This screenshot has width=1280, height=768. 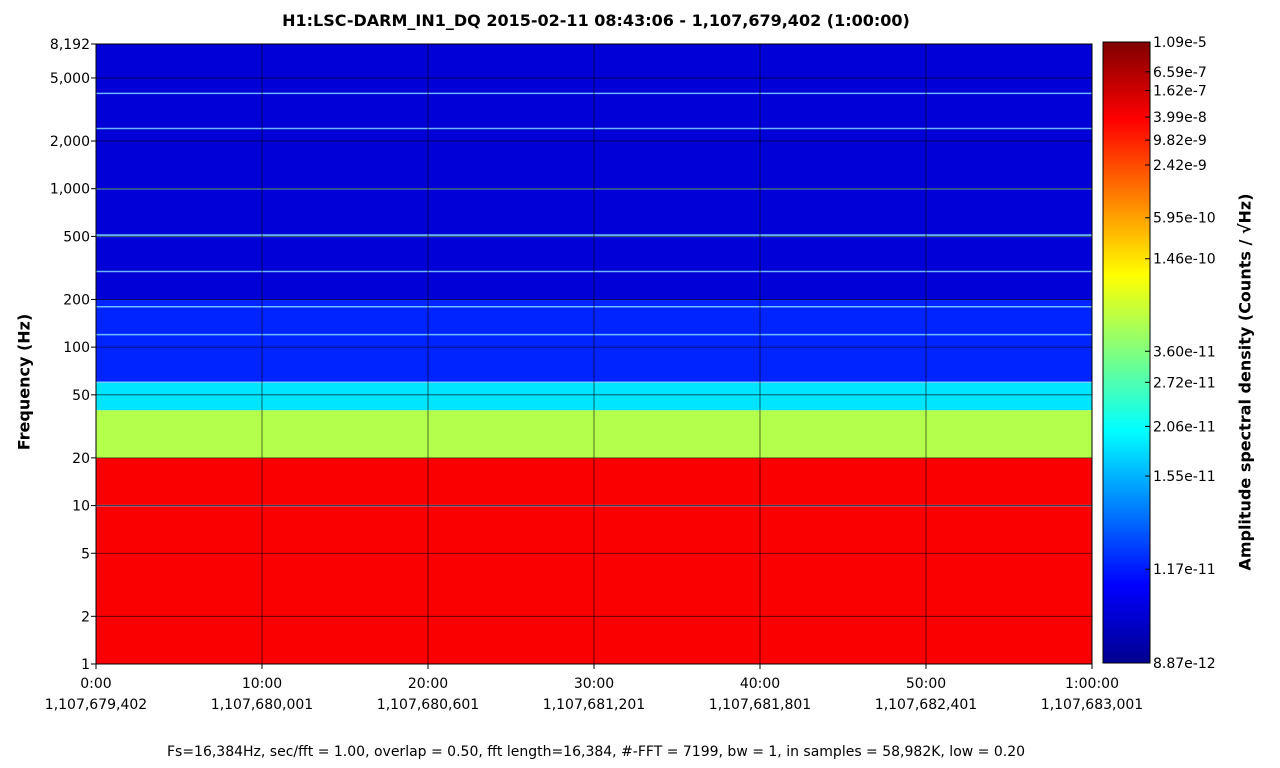 I want to click on colorbar-tick-label: 9.82e-9, so click(x=1180, y=141).